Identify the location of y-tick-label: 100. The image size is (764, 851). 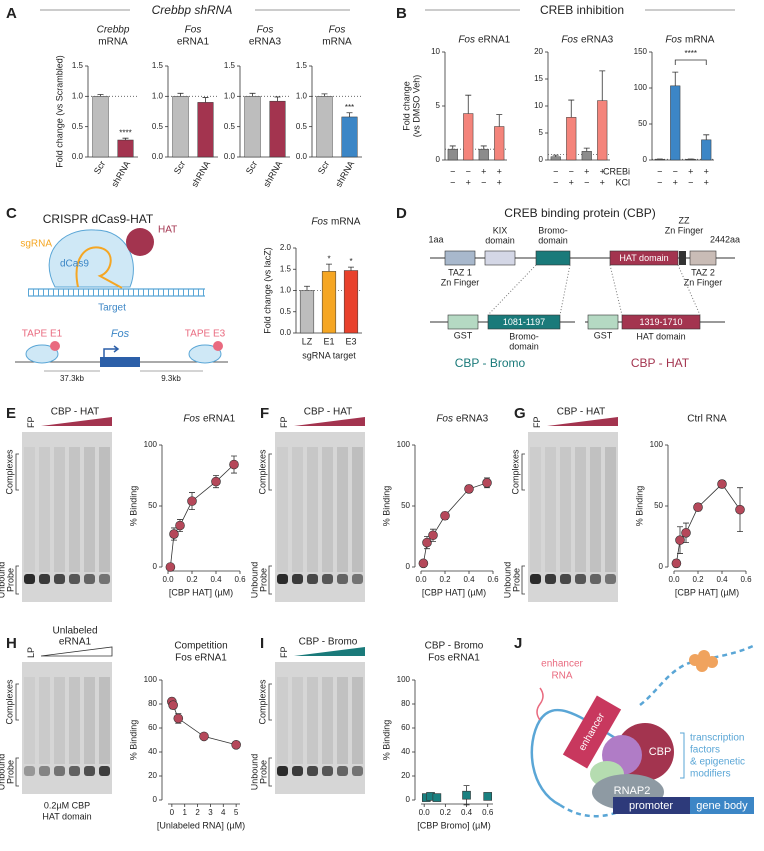
(657, 444).